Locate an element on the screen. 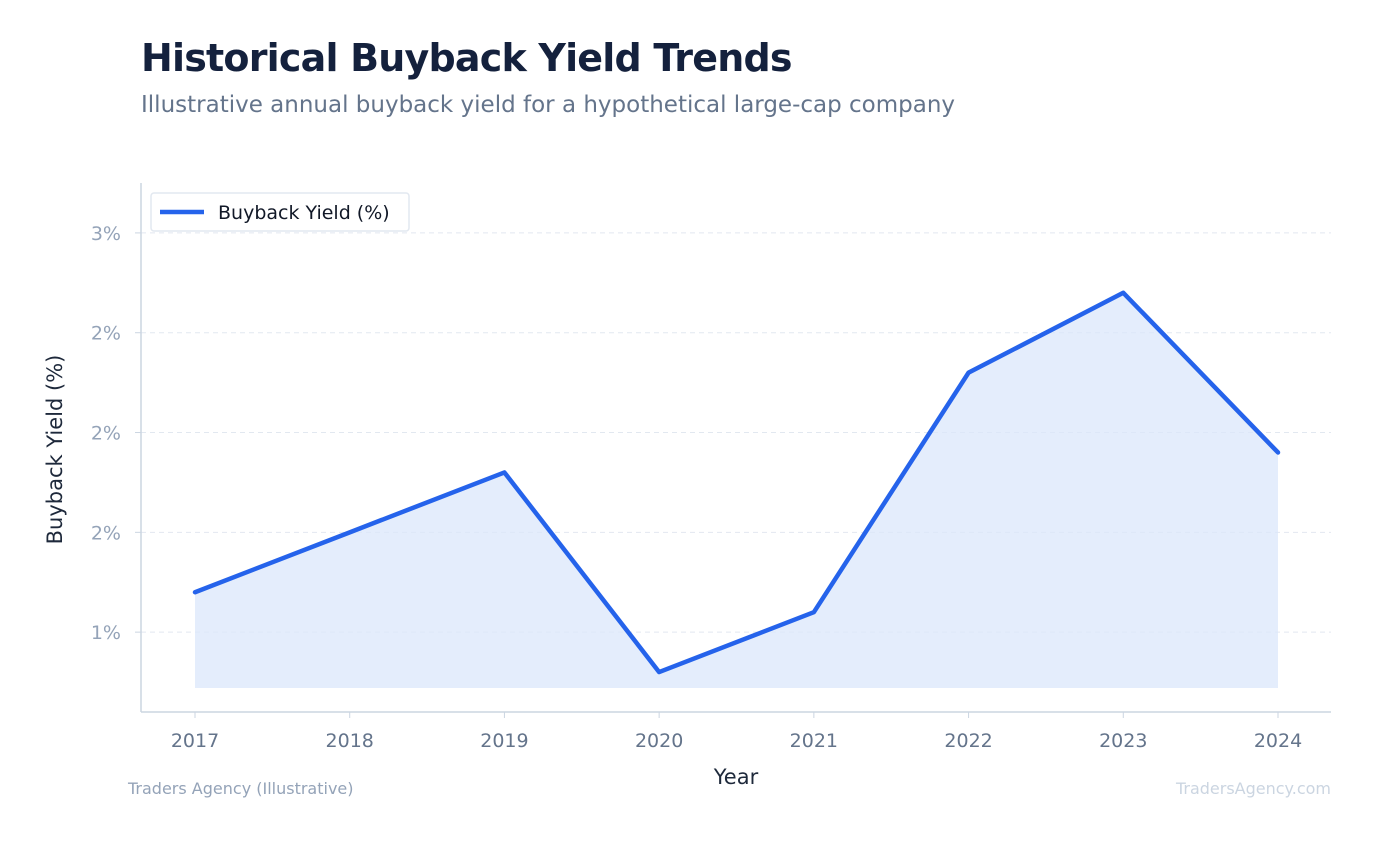 The image size is (1375, 845). legend-label: Buyback Yield (%) is located at coordinates (304, 213).